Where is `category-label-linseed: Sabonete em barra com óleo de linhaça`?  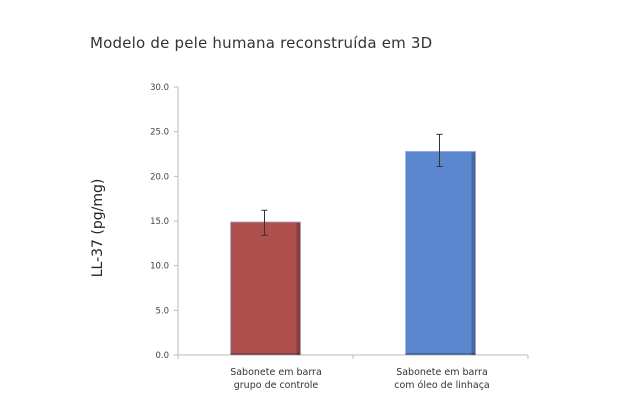 category-label-linseed: Sabonete em barra com óleo de linhaça is located at coordinates (442, 379).